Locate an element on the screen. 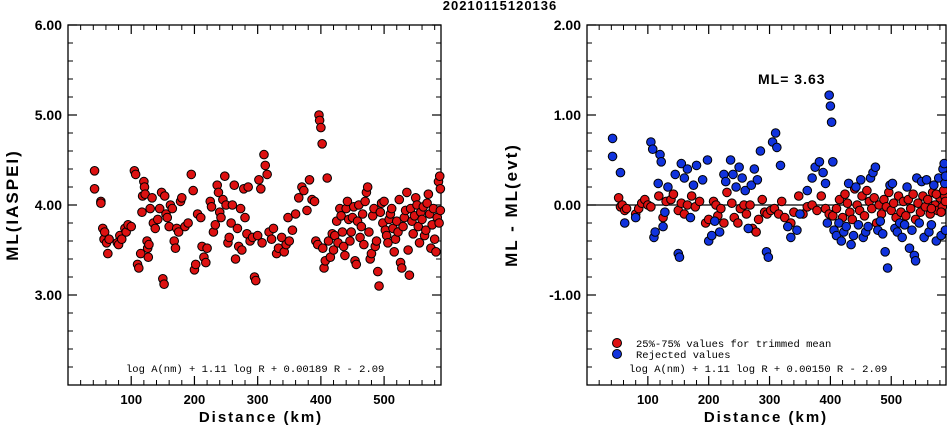 This screenshot has height=428, width=947. right-x-tick-label: 500 is located at coordinates (891, 399).